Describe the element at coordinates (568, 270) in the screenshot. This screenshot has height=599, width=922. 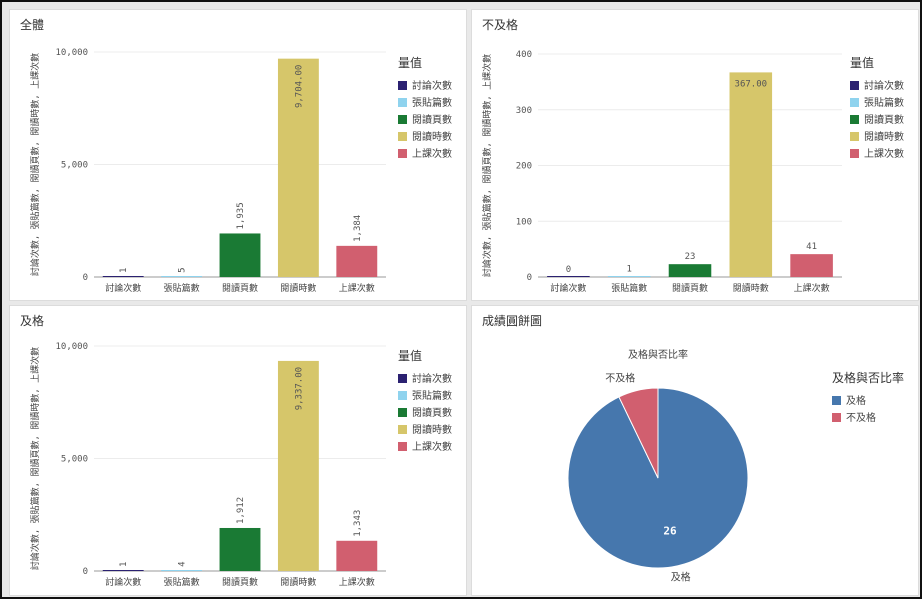
I see `data-label: 0` at that location.